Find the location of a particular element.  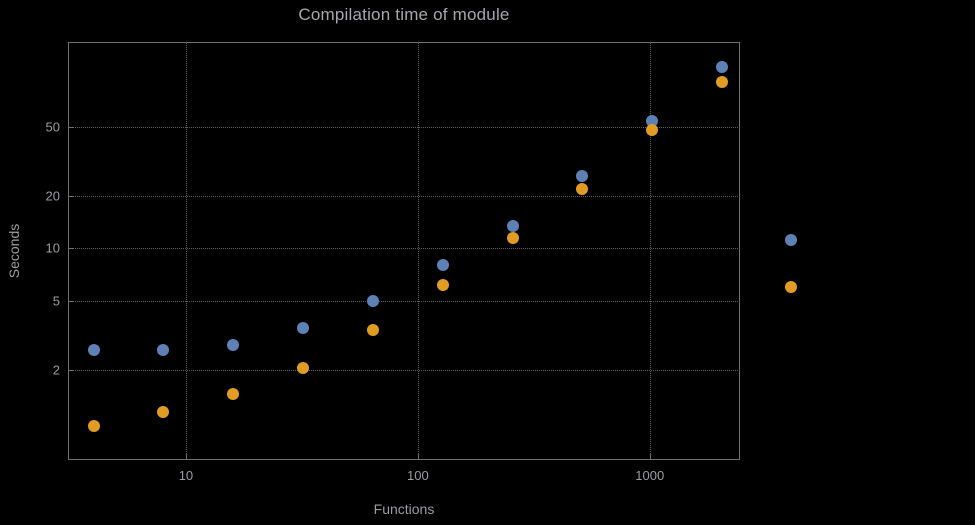

x-tick-label: 1000 is located at coordinates (650, 475).